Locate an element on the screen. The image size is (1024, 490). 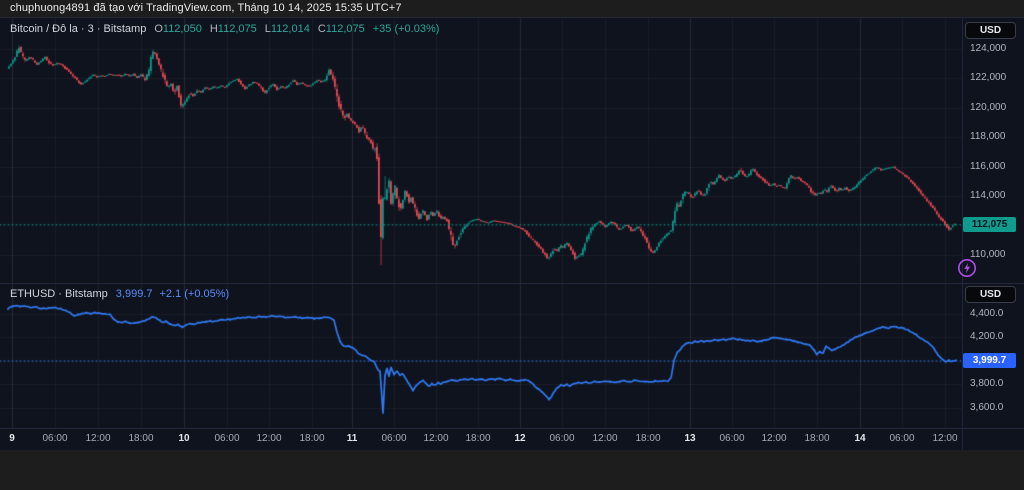
price-tick-label: 110,000 is located at coordinates (988, 254).